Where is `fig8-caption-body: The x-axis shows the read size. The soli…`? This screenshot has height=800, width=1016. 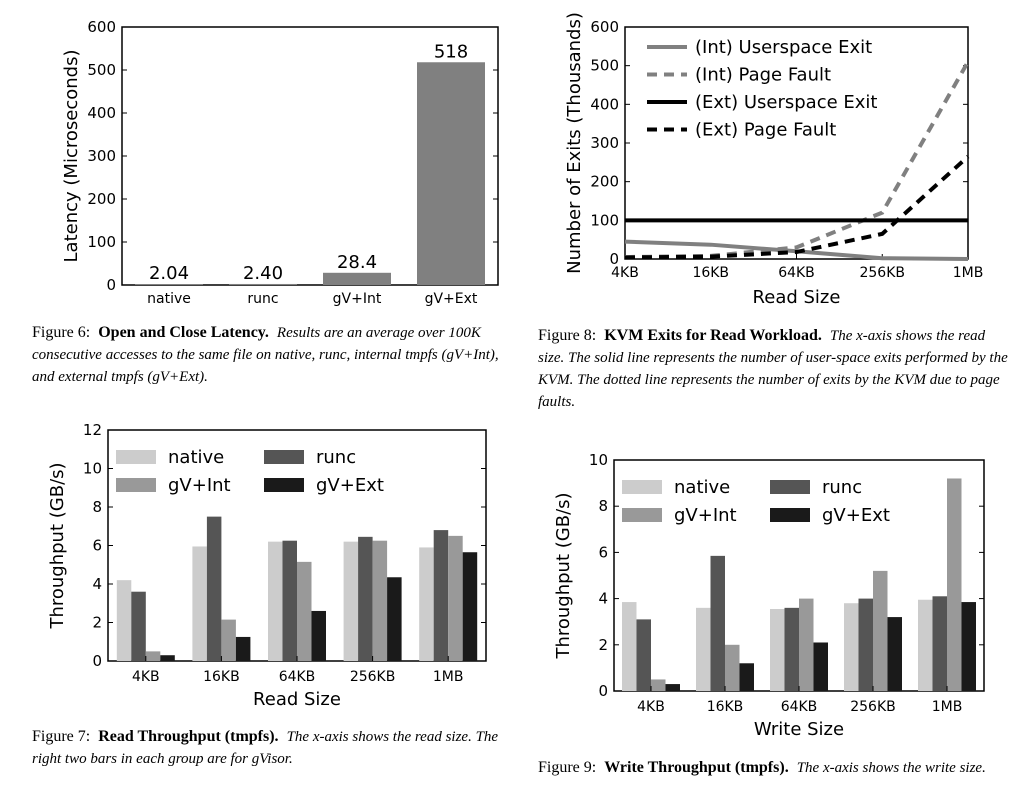
fig8-caption-body: The x-axis shows the read size. The soli… is located at coordinates (773, 369).